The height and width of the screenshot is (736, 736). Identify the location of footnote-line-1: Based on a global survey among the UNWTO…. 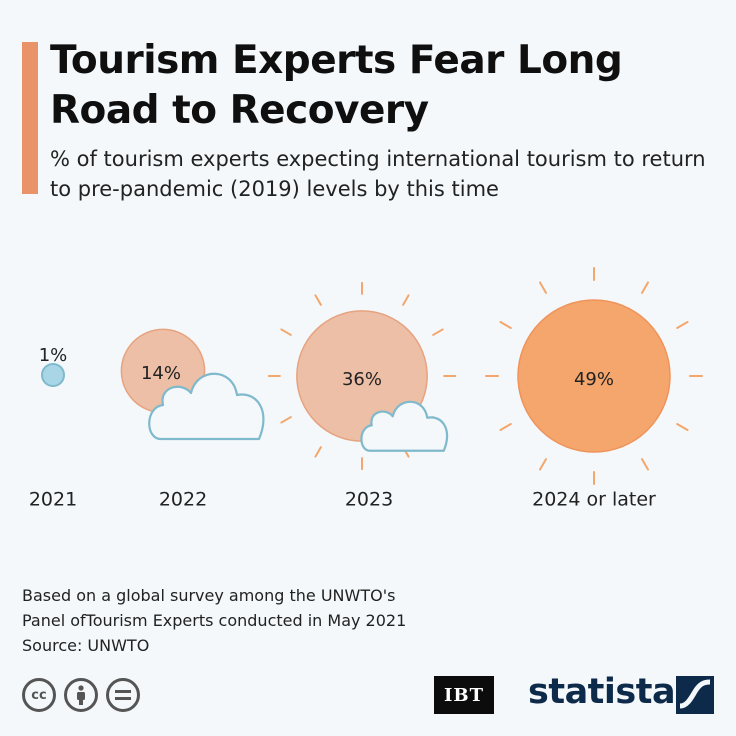
(209, 595).